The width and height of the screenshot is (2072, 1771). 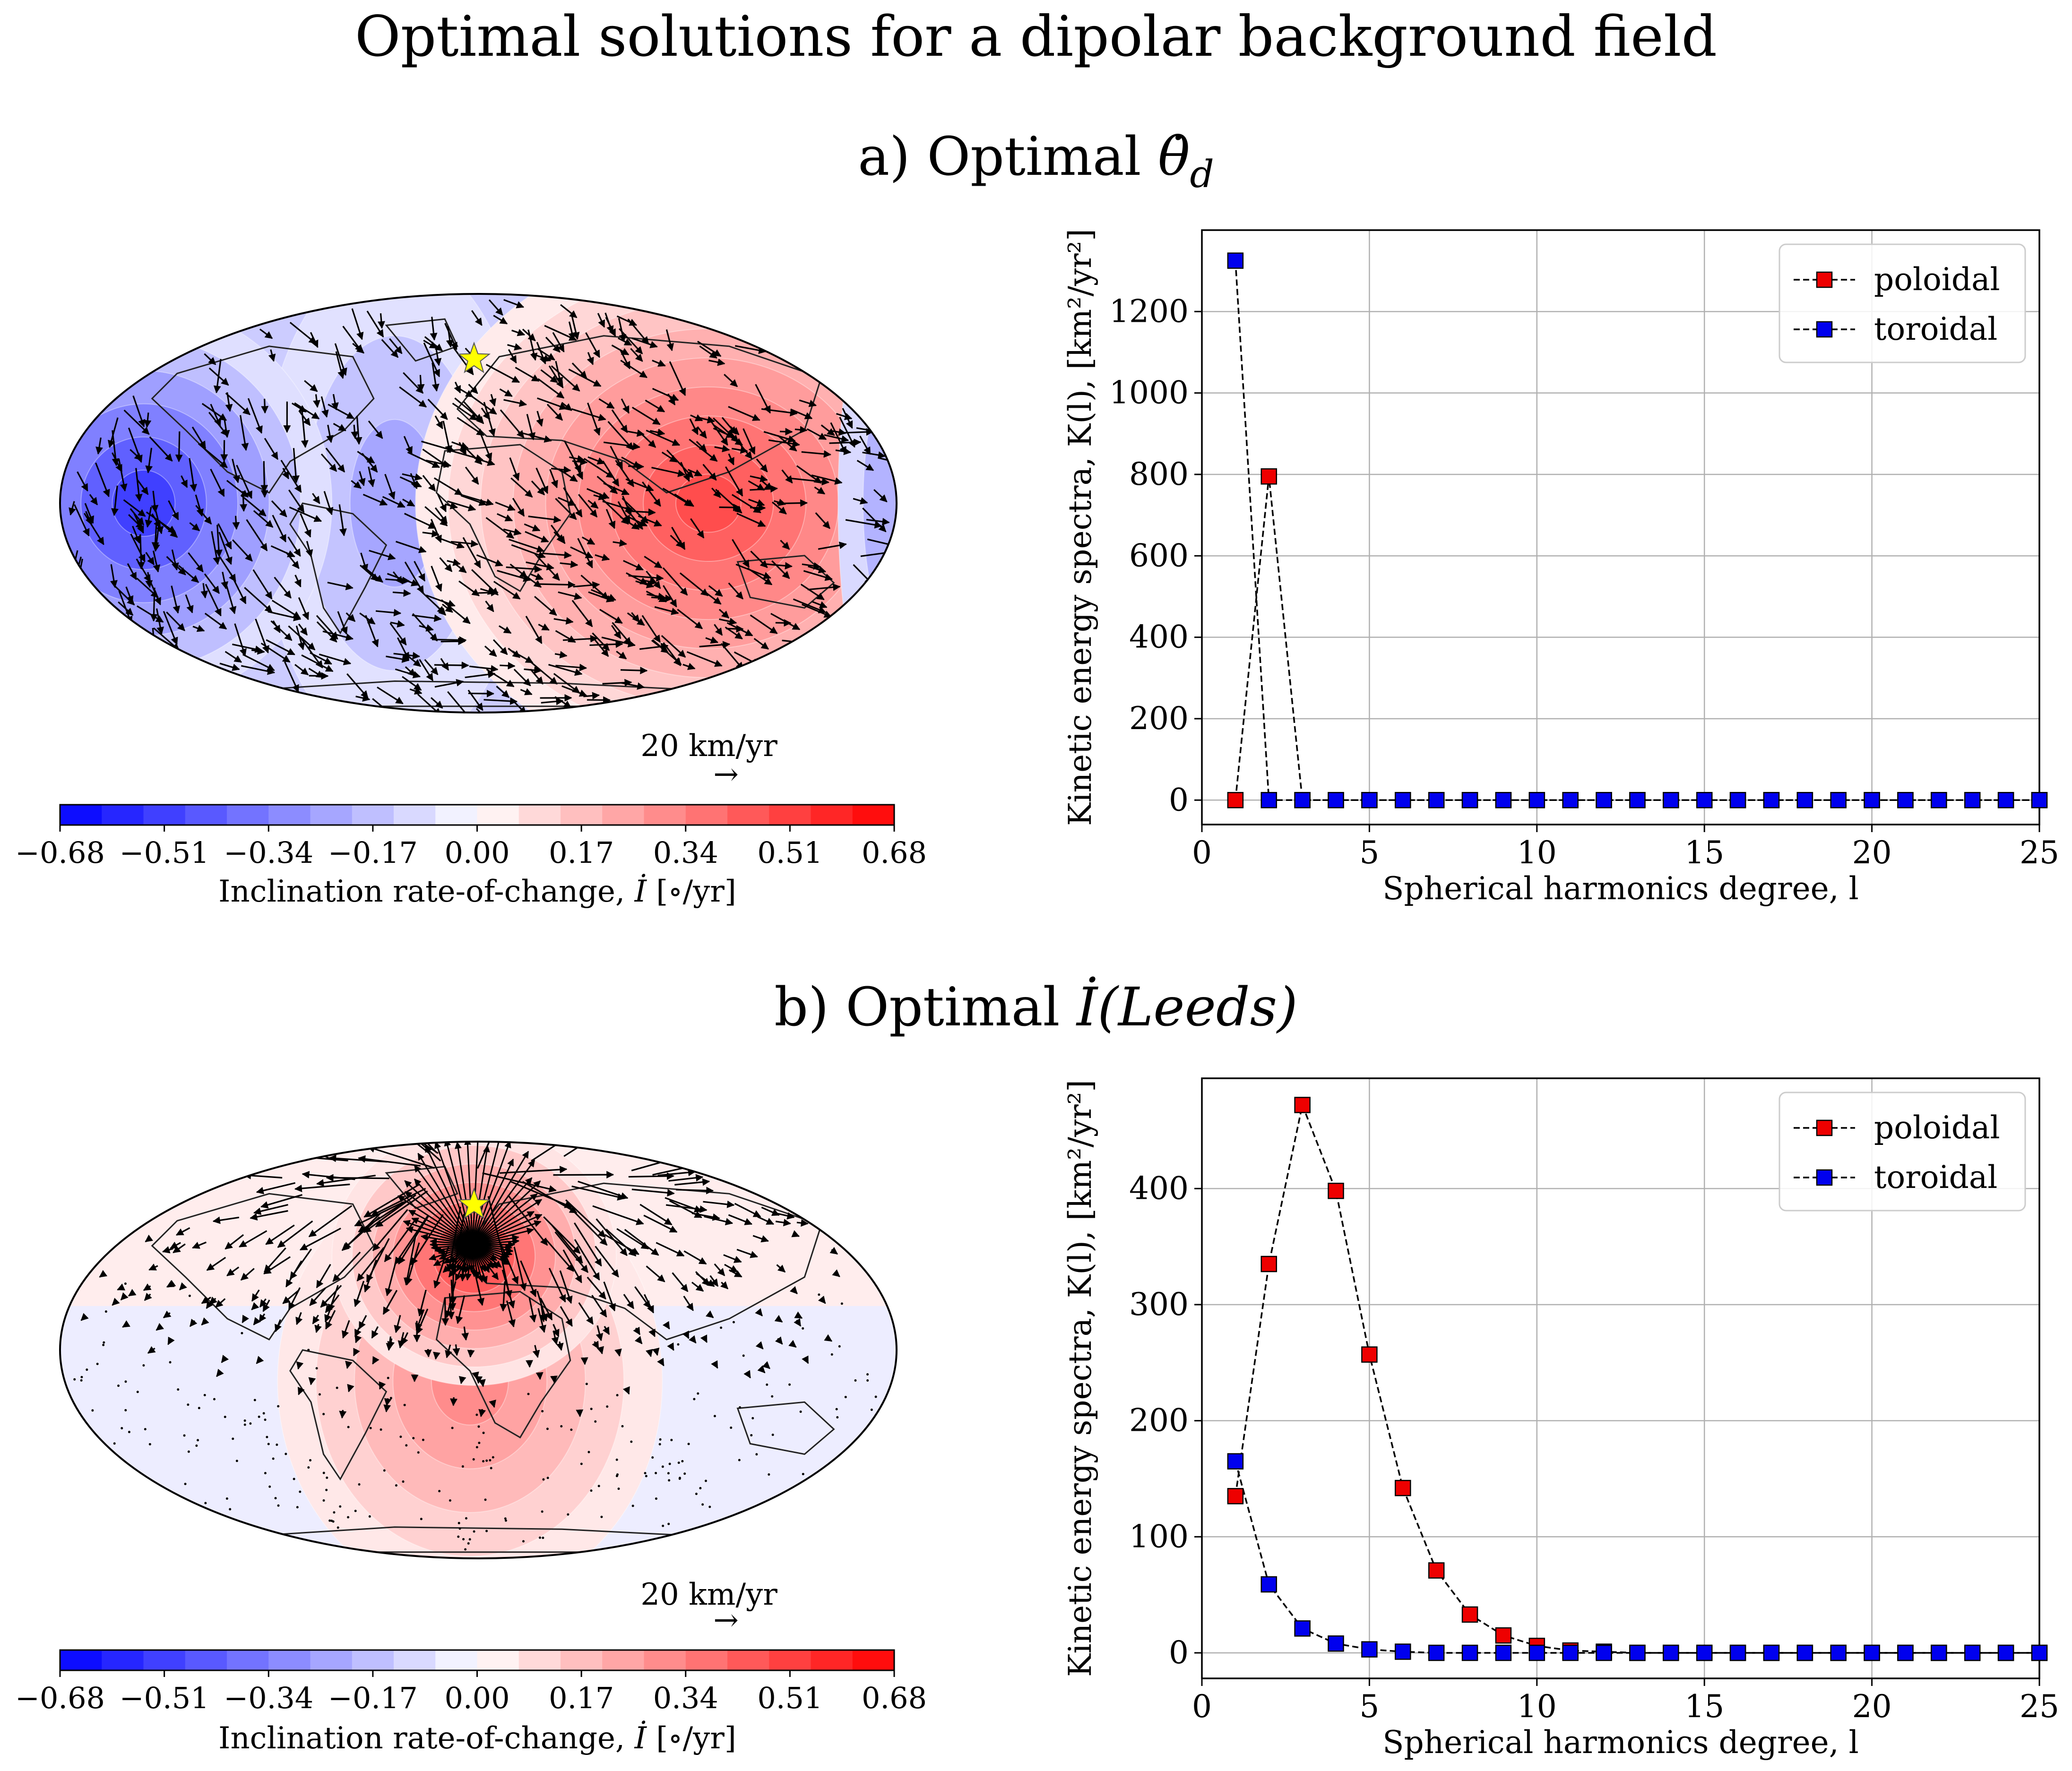 What do you see at coordinates (1149, 393) in the screenshot?
I see `y-tick-label: 1000` at bounding box center [1149, 393].